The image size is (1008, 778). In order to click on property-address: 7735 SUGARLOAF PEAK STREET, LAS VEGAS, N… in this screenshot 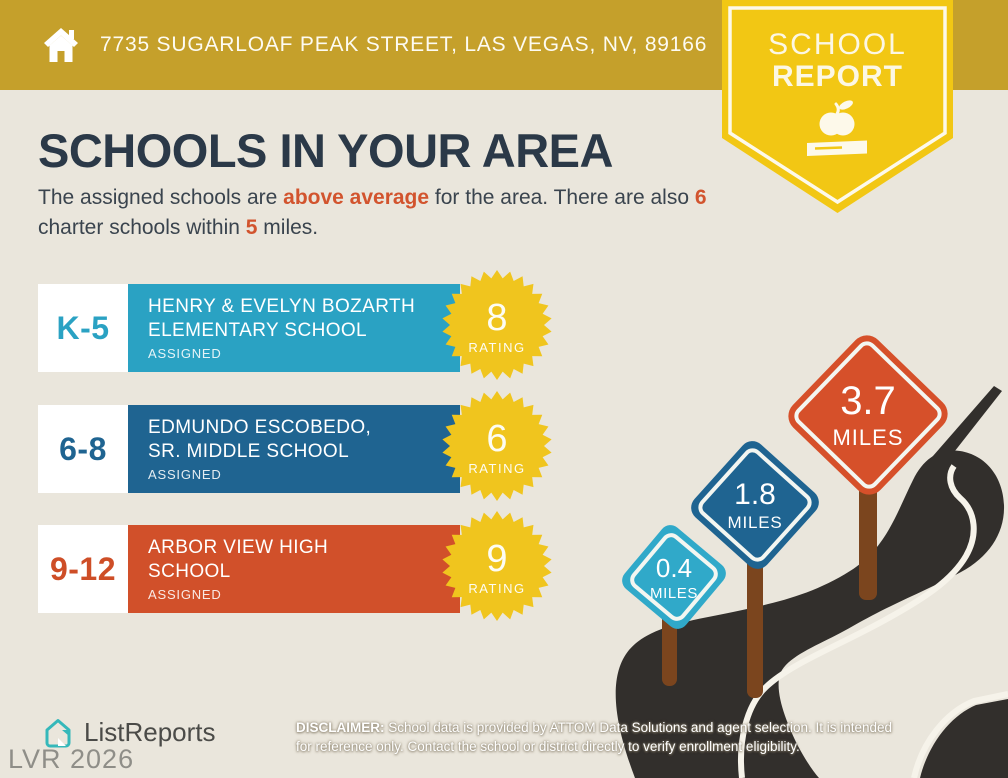, I will do `click(404, 44)`.